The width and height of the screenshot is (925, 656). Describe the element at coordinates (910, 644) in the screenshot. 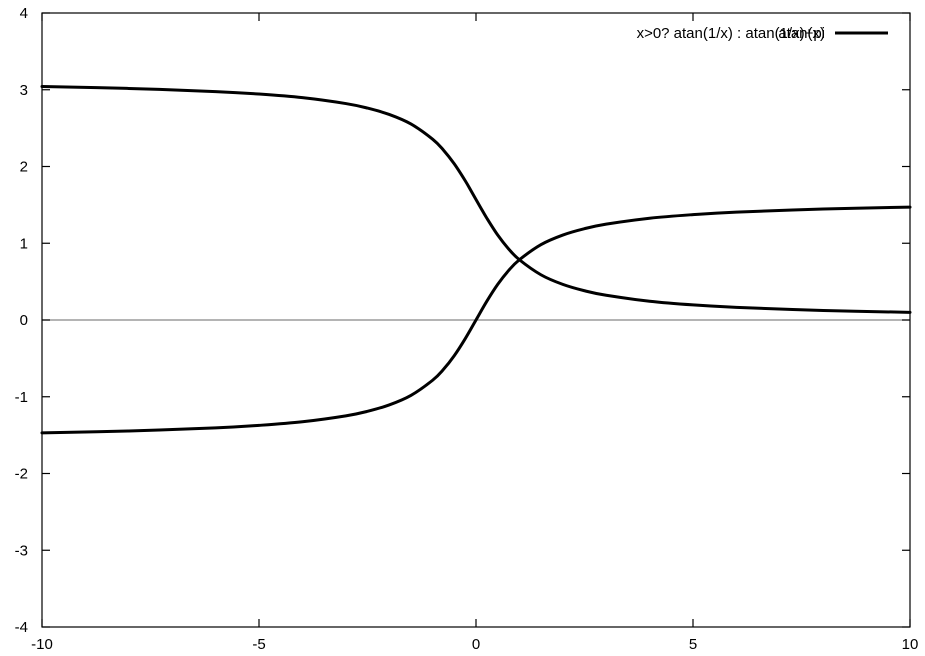

I see `x-tick-label: 10` at that location.